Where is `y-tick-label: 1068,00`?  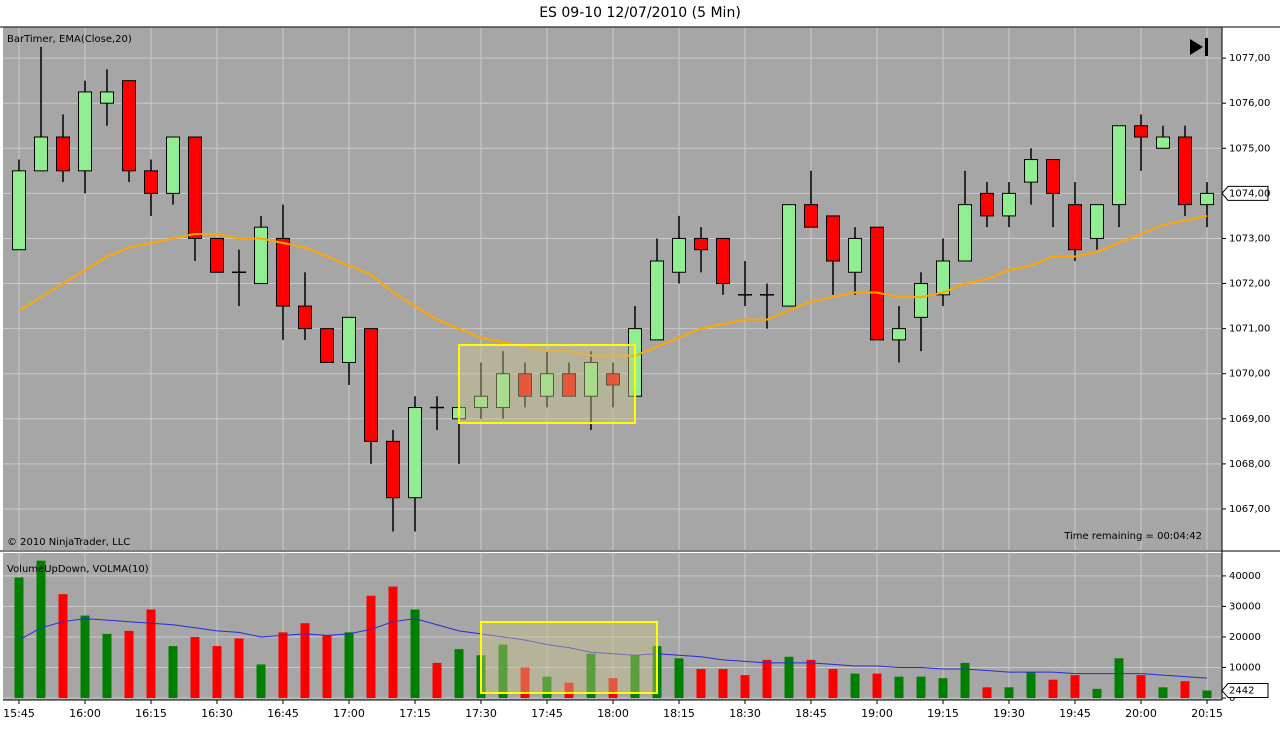
y-tick-label: 1068,00 is located at coordinates (1249, 464).